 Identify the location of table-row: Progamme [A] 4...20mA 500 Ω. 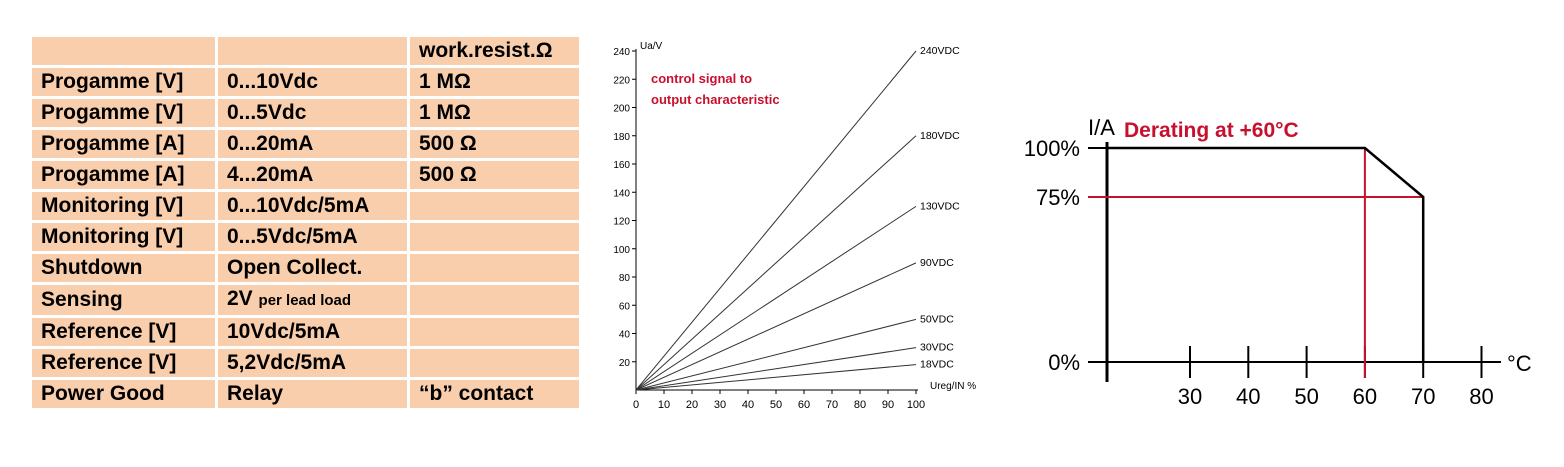
(305, 175).